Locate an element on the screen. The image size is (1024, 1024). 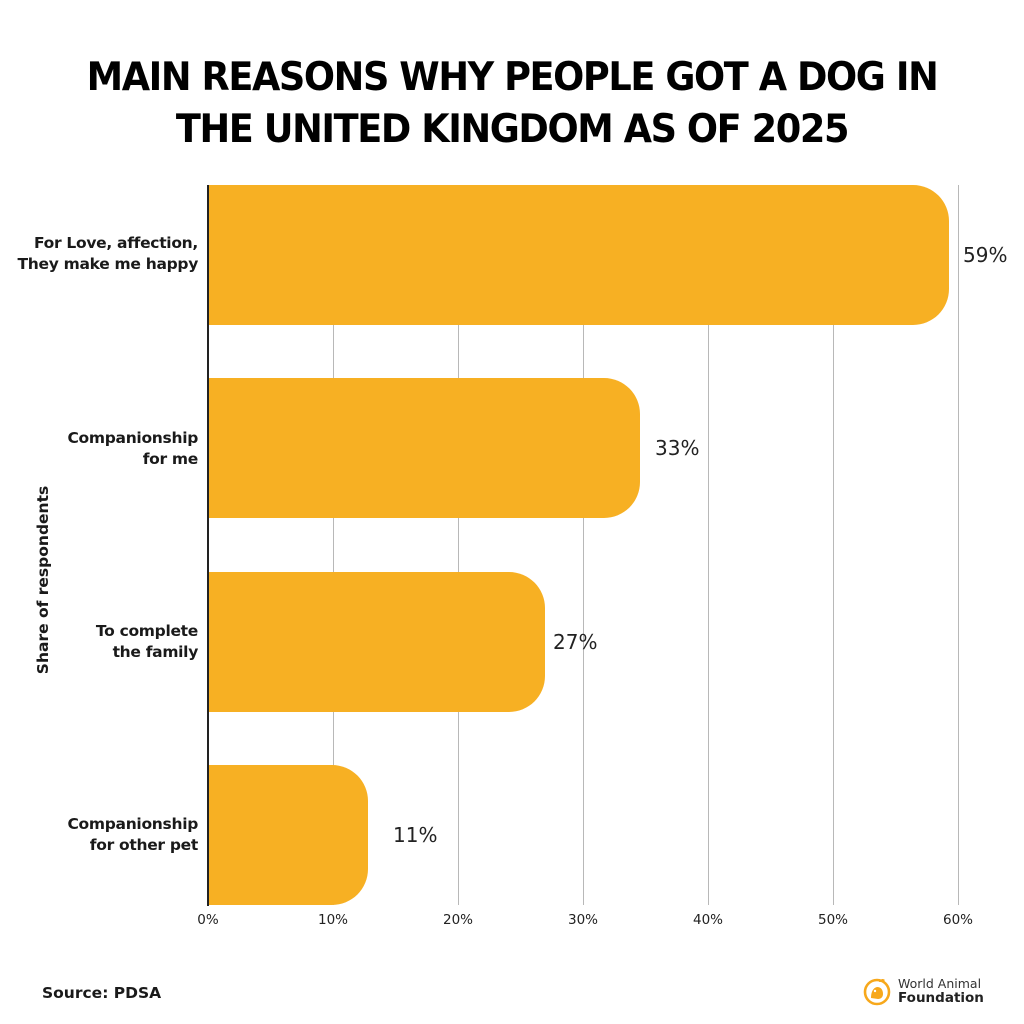
bar-complete-family is located at coordinates (377, 642).